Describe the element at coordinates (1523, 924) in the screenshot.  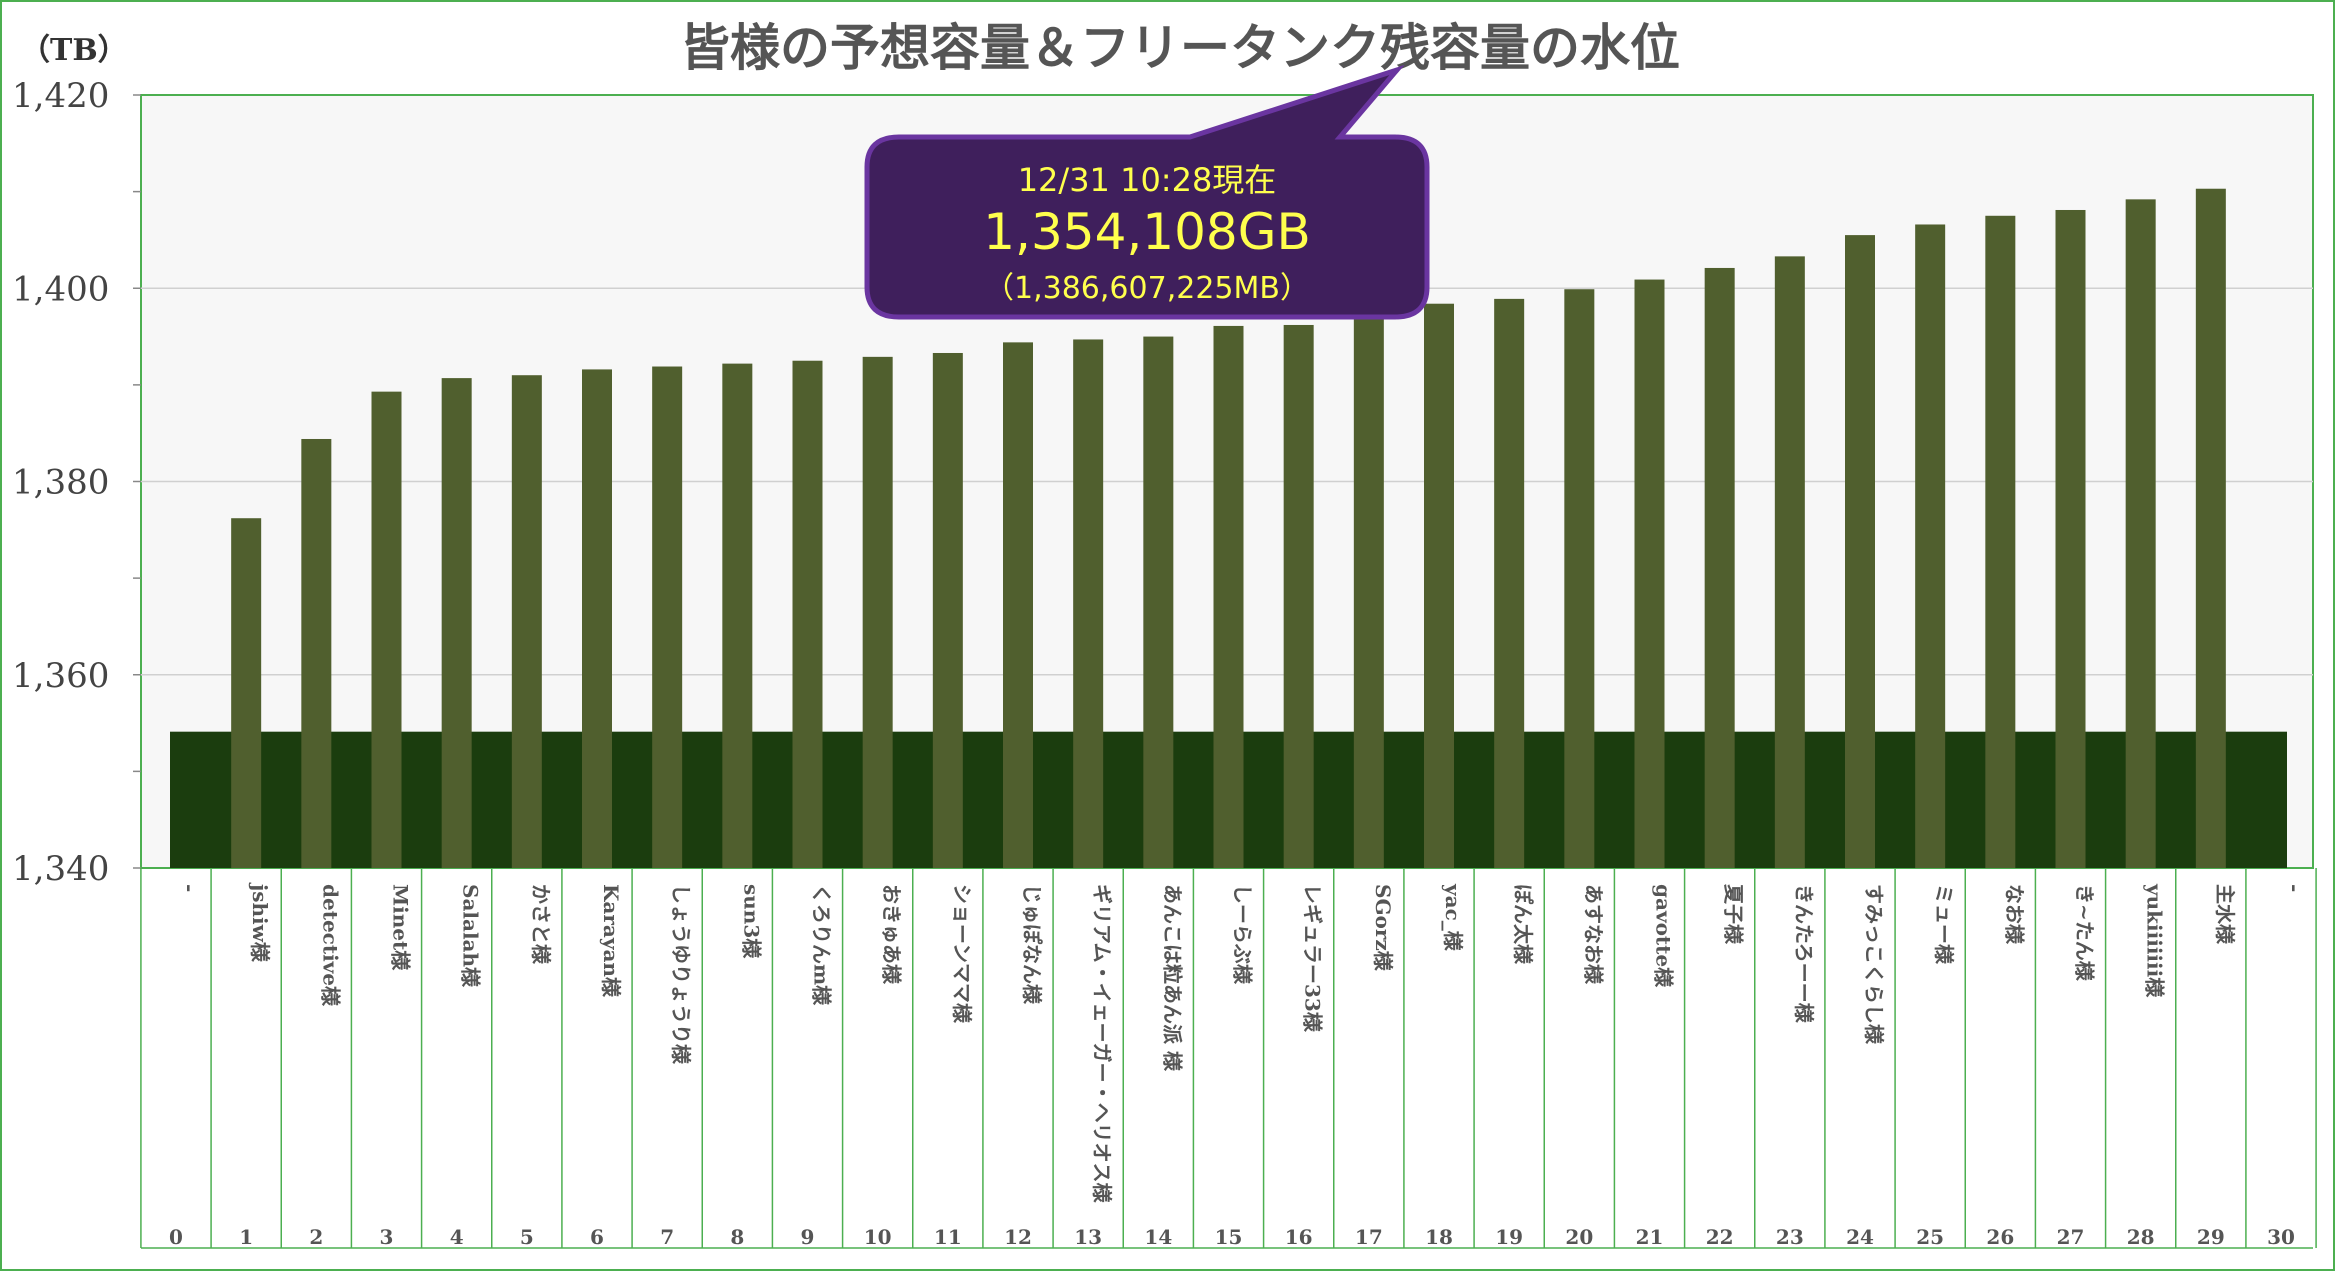
I see `x-name-label: ぽん太様` at that location.